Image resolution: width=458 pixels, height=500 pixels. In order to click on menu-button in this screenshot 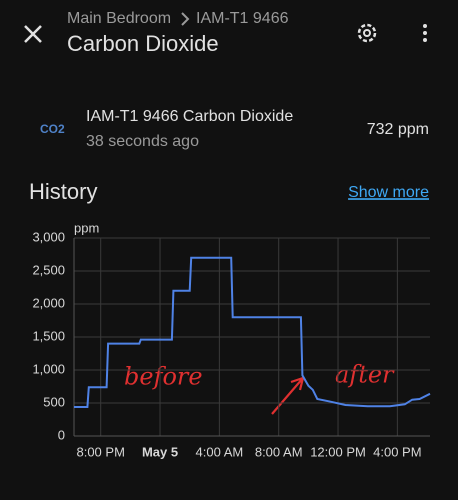, I will do `click(425, 33)`.